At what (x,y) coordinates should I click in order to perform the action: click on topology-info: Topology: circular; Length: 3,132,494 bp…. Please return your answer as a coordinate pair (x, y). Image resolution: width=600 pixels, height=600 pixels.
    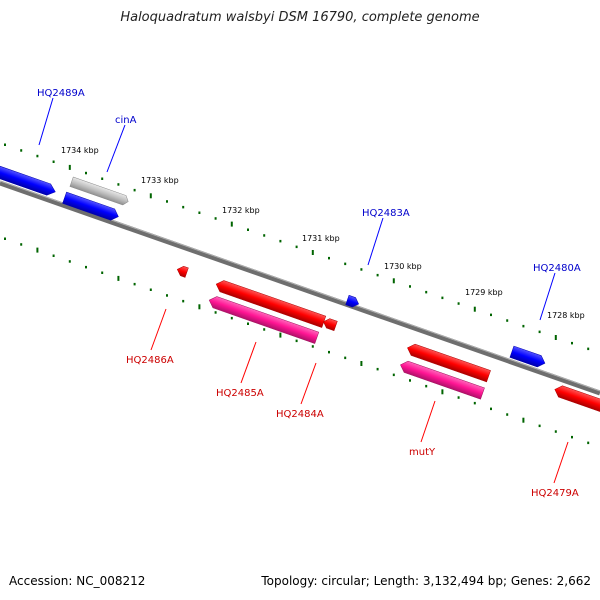
    Looking at the image, I should click on (426, 581).